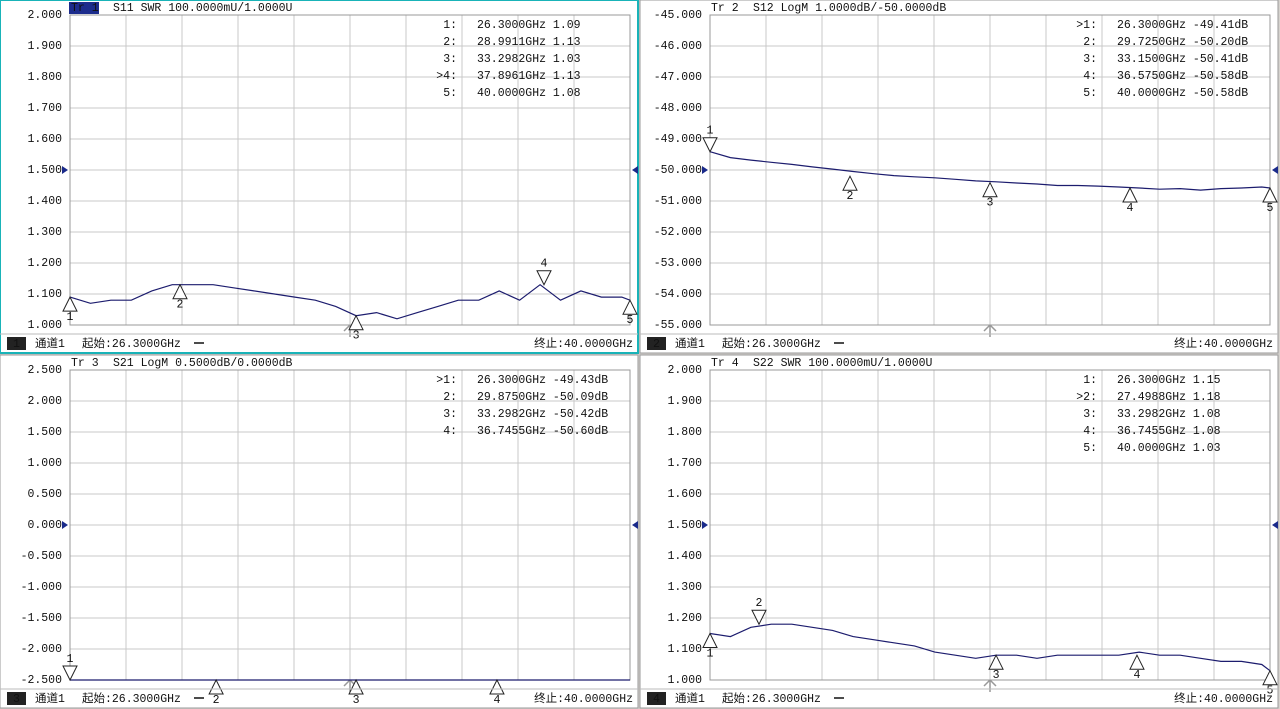 Image resolution: width=1280 pixels, height=709 pixels. I want to click on trace-label-highlight, so click(84, 8).